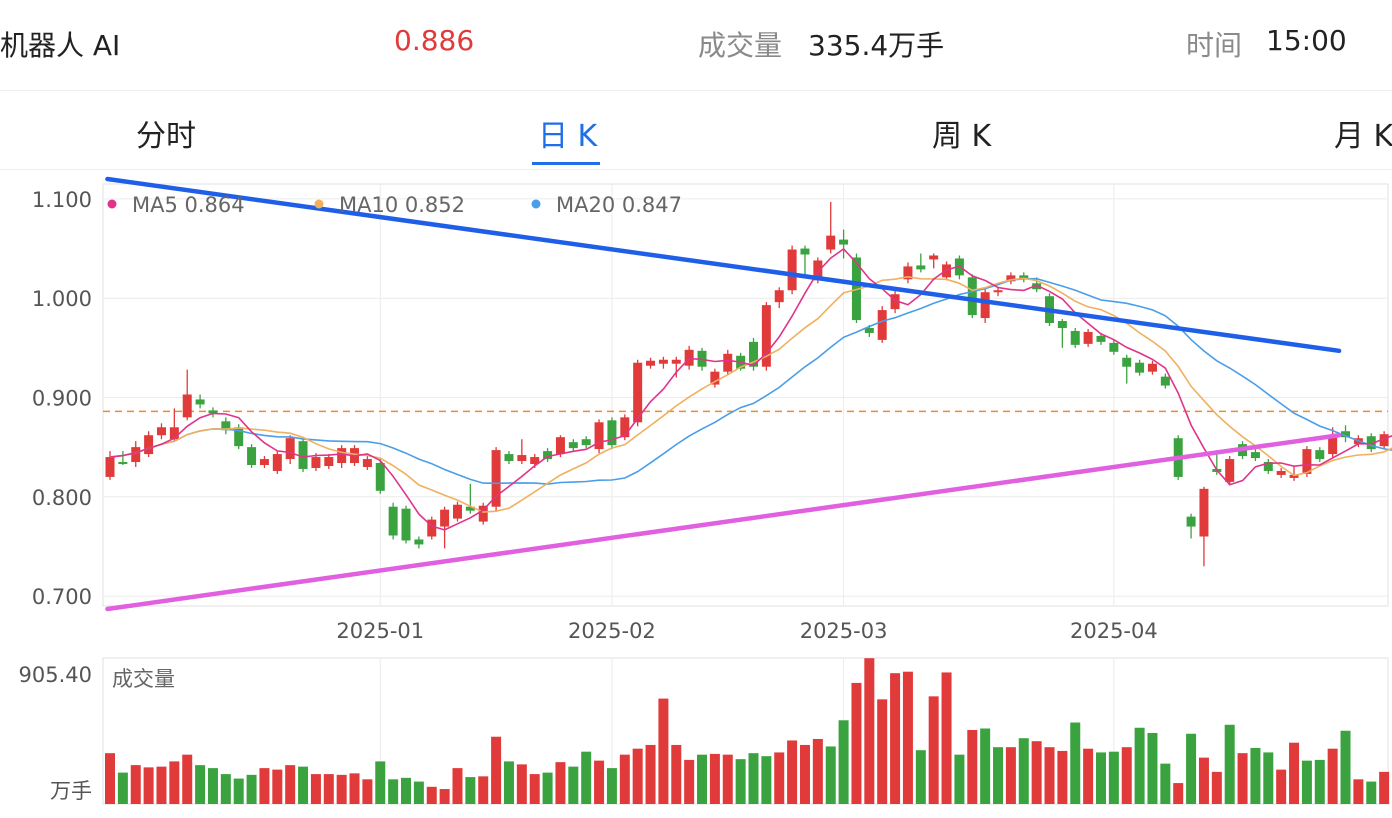 The width and height of the screenshot is (1392, 818). What do you see at coordinates (166, 136) in the screenshot?
I see `tab-intraday: 分时` at bounding box center [166, 136].